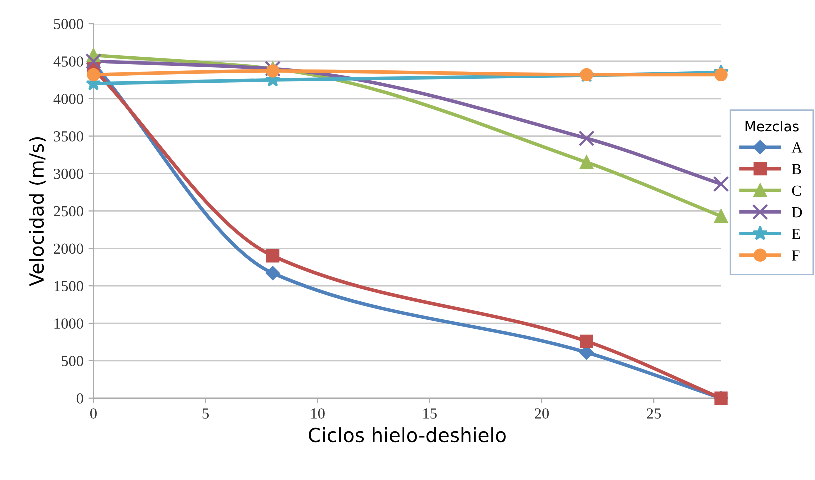 Image resolution: width=815 pixels, height=480 pixels. I want to click on x-axis-title: Ciclos hielo-deshielo, so click(407, 435).